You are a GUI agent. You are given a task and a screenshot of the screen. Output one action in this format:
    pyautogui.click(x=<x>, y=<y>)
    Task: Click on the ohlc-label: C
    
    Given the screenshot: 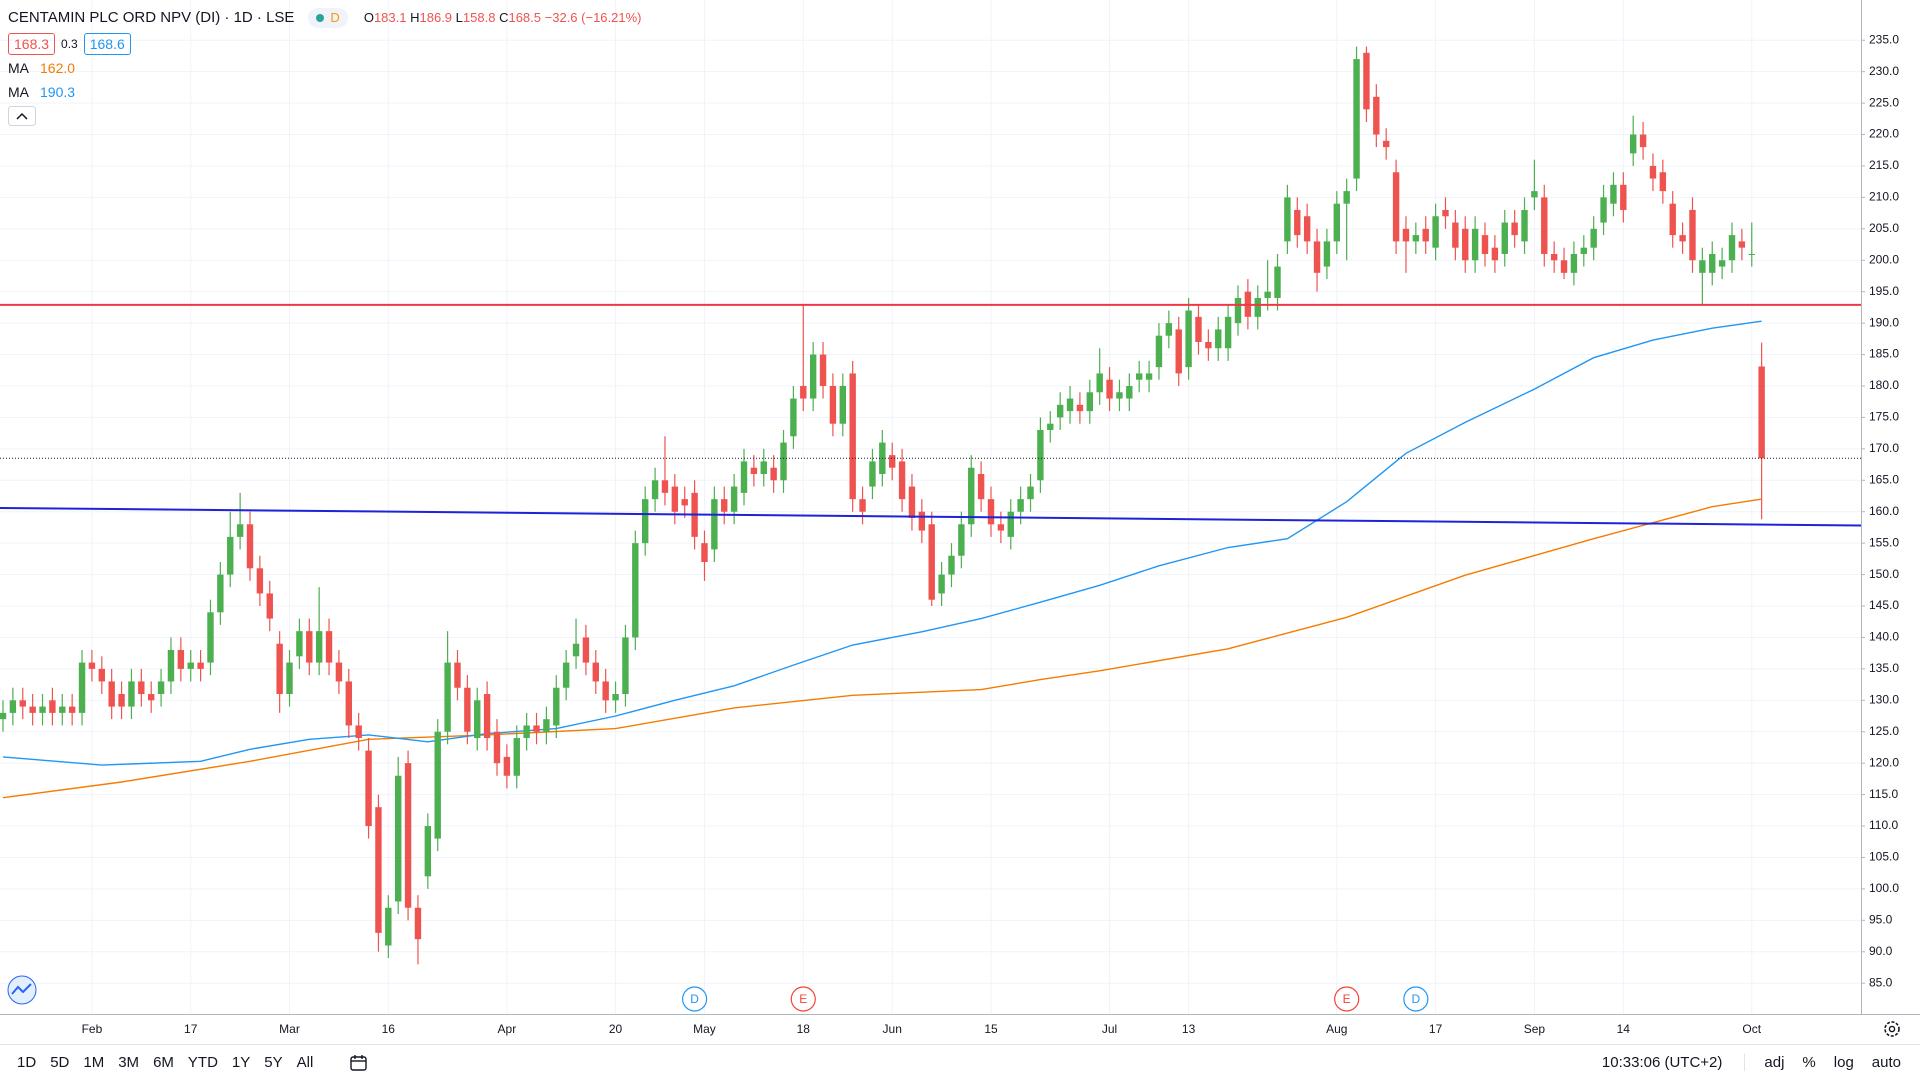 What is the action you would take?
    pyautogui.click(x=504, y=17)
    